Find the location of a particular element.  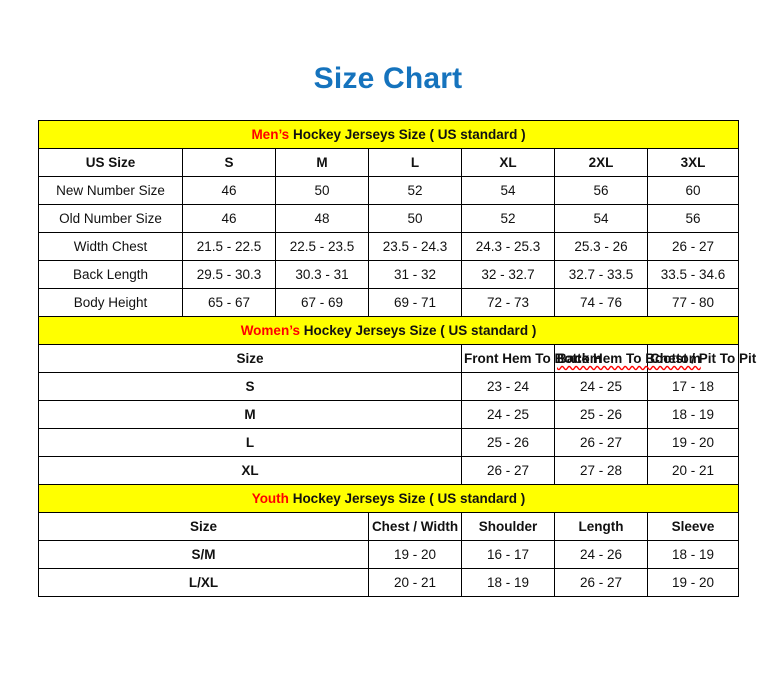

row-label-mens-3: Back Length is located at coordinates (110, 274).